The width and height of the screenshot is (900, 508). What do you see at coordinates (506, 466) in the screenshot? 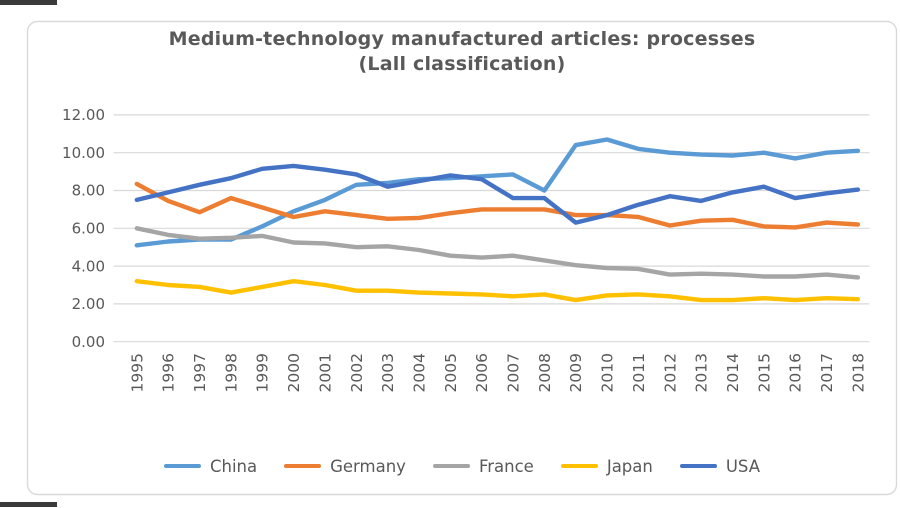
I see `legend-label-france: France` at bounding box center [506, 466].